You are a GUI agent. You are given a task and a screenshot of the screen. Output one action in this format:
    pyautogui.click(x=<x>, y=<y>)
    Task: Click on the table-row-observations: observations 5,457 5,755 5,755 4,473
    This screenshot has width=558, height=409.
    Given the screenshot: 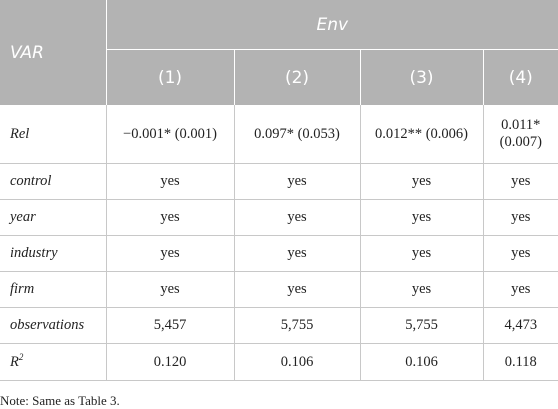 What is the action you would take?
    pyautogui.click(x=279, y=325)
    